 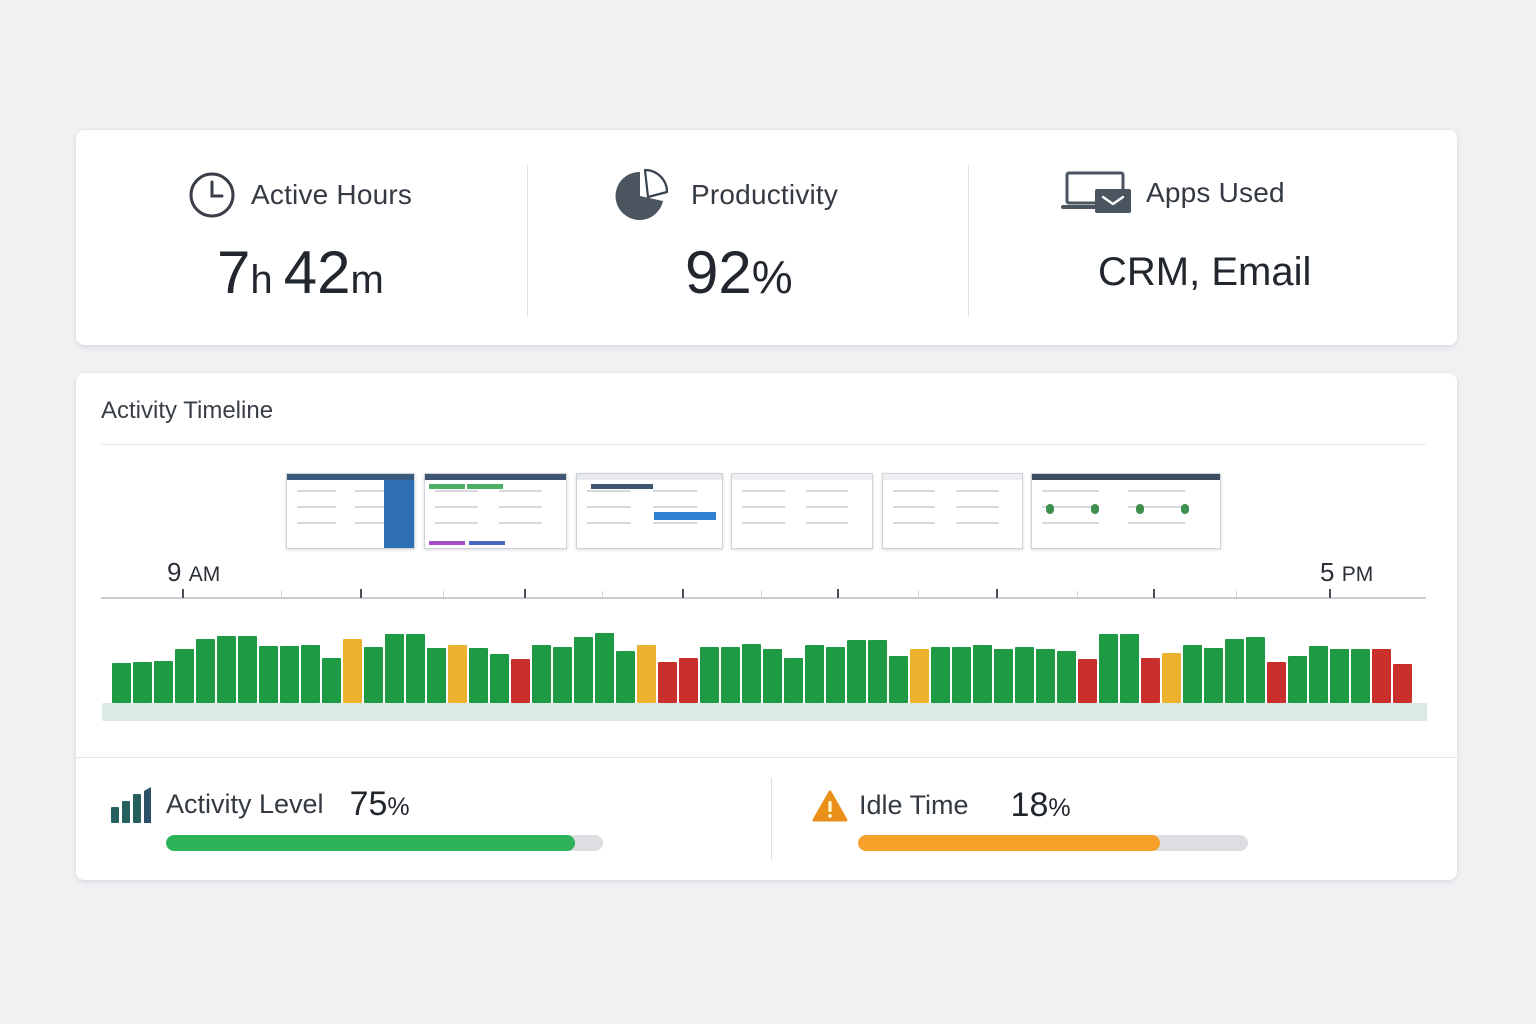 What do you see at coordinates (952, 511) in the screenshot?
I see `email-screenshot-2-thumbnail` at bounding box center [952, 511].